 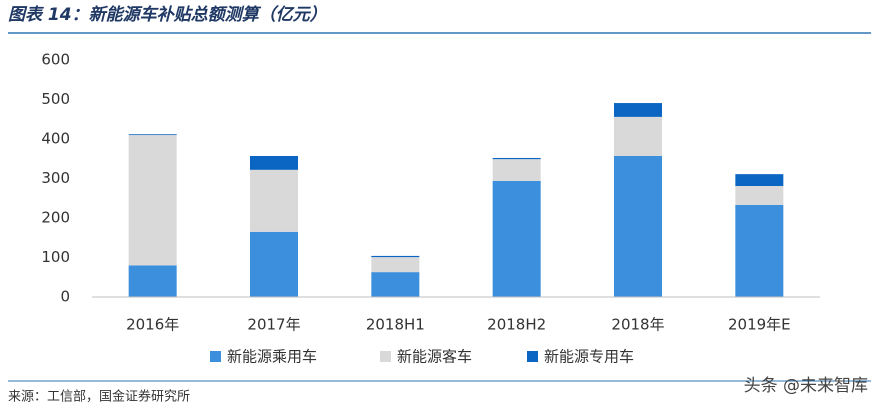 I want to click on y-tick-label: 200, so click(x=55, y=218).